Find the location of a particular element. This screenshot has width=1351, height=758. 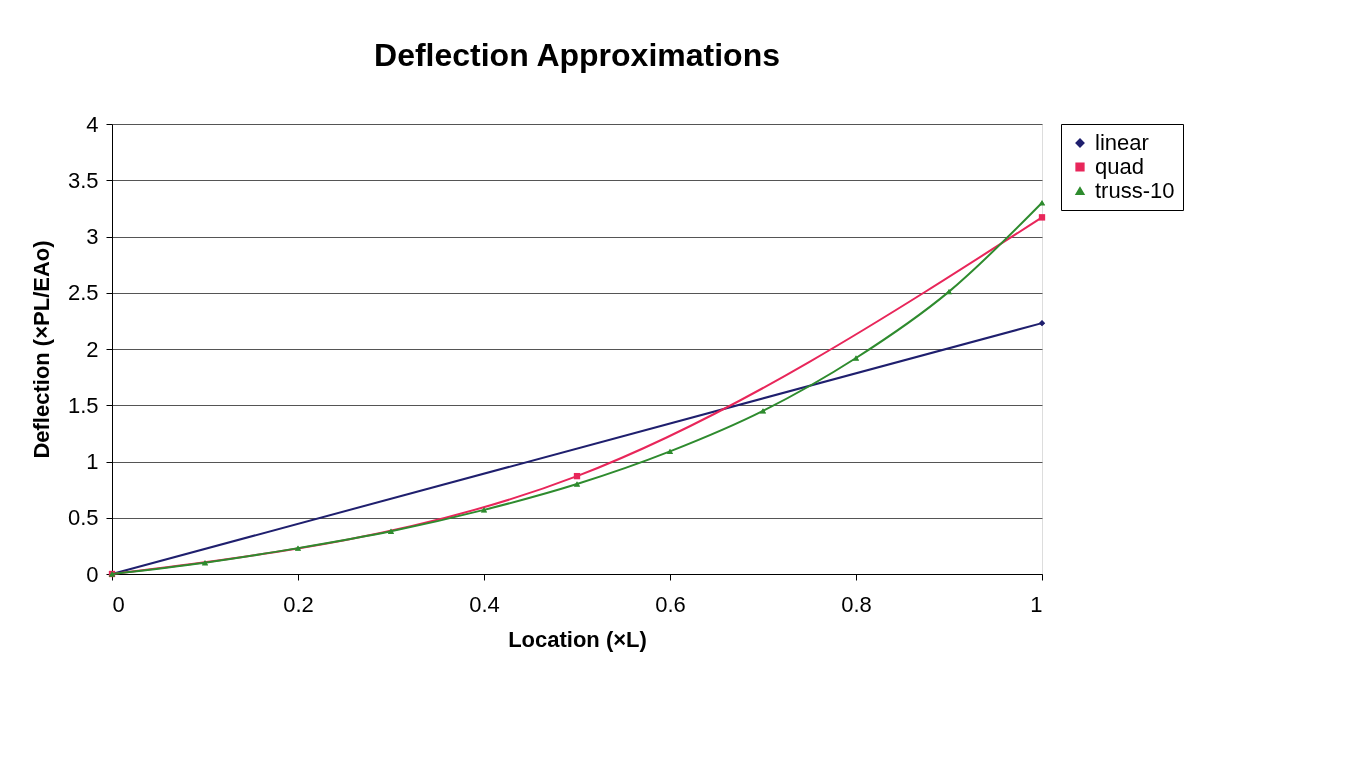

x-tick-label: 0.8 is located at coordinates (856, 604).